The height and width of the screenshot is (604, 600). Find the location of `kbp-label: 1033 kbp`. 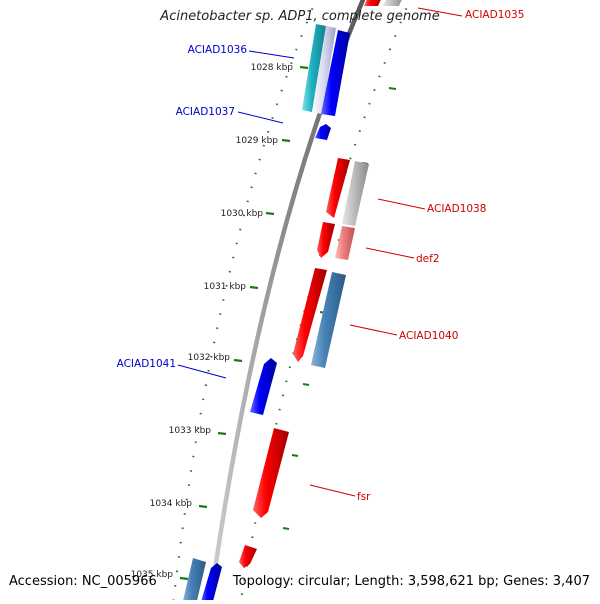

kbp-label: 1033 kbp is located at coordinates (190, 431).